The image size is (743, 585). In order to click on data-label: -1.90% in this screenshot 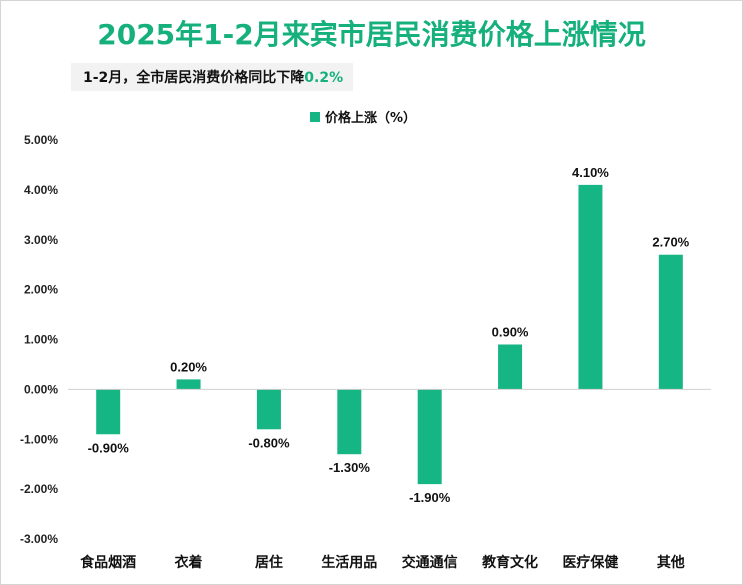, I will do `click(430, 497)`.